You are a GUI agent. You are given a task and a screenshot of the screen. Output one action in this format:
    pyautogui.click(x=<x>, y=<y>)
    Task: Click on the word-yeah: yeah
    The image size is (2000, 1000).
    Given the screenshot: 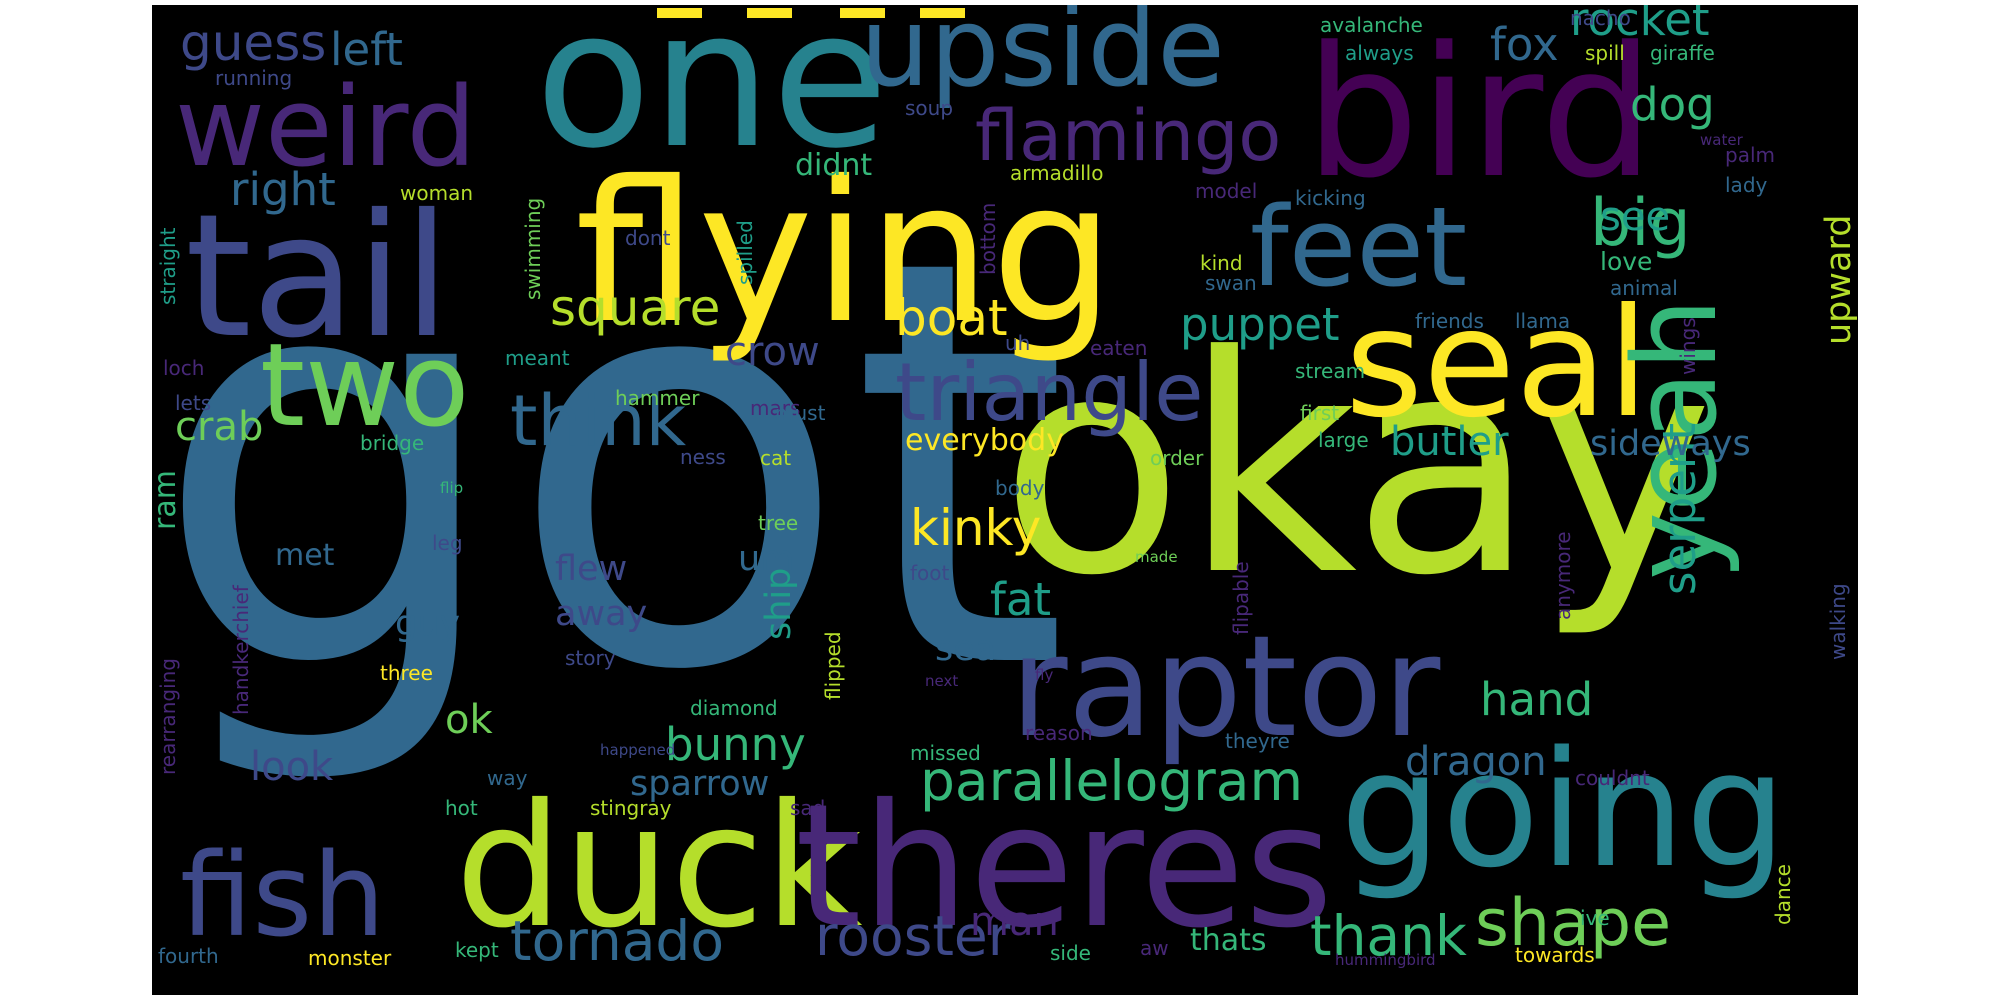 What is the action you would take?
    pyautogui.click(x=1676, y=439)
    